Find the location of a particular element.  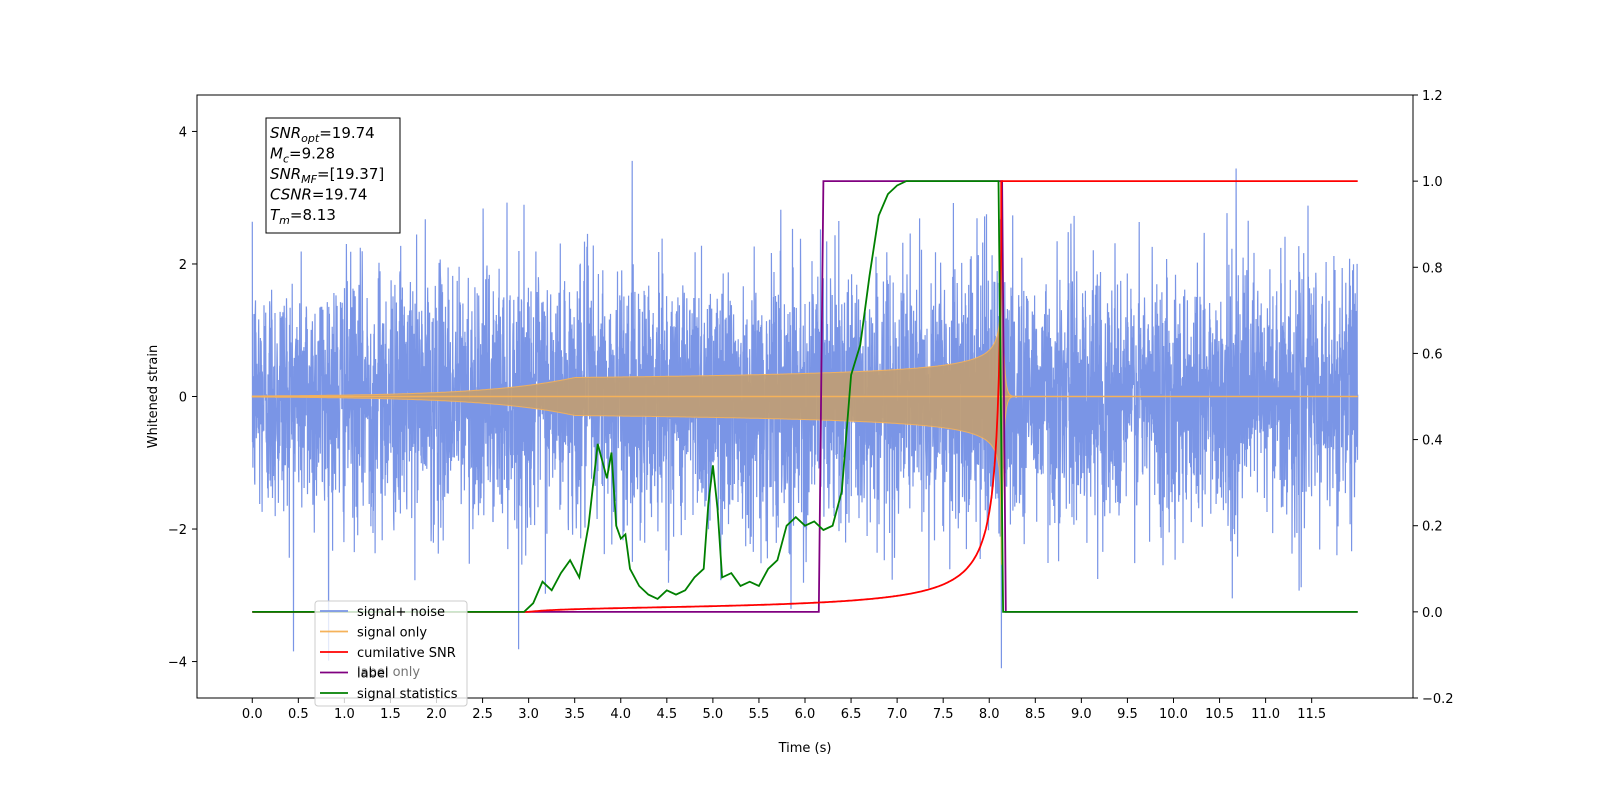

x-tick-label: 4.5 is located at coordinates (666, 714).